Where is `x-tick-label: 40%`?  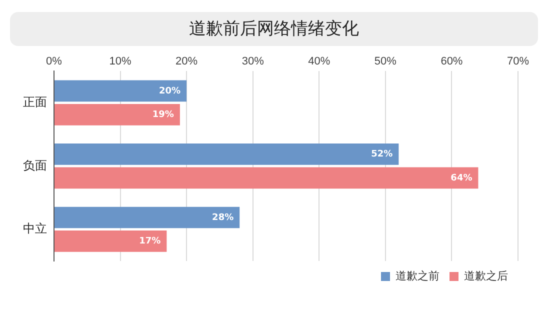
x-tick-label: 40% is located at coordinates (319, 62).